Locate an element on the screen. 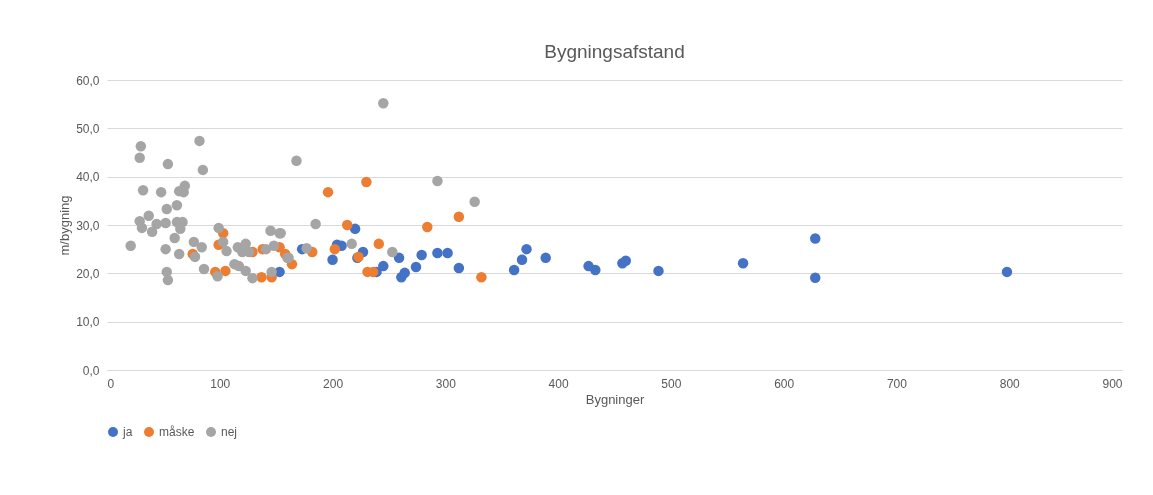 The height and width of the screenshot is (495, 1153). x-tick-label: 700 is located at coordinates (897, 383).